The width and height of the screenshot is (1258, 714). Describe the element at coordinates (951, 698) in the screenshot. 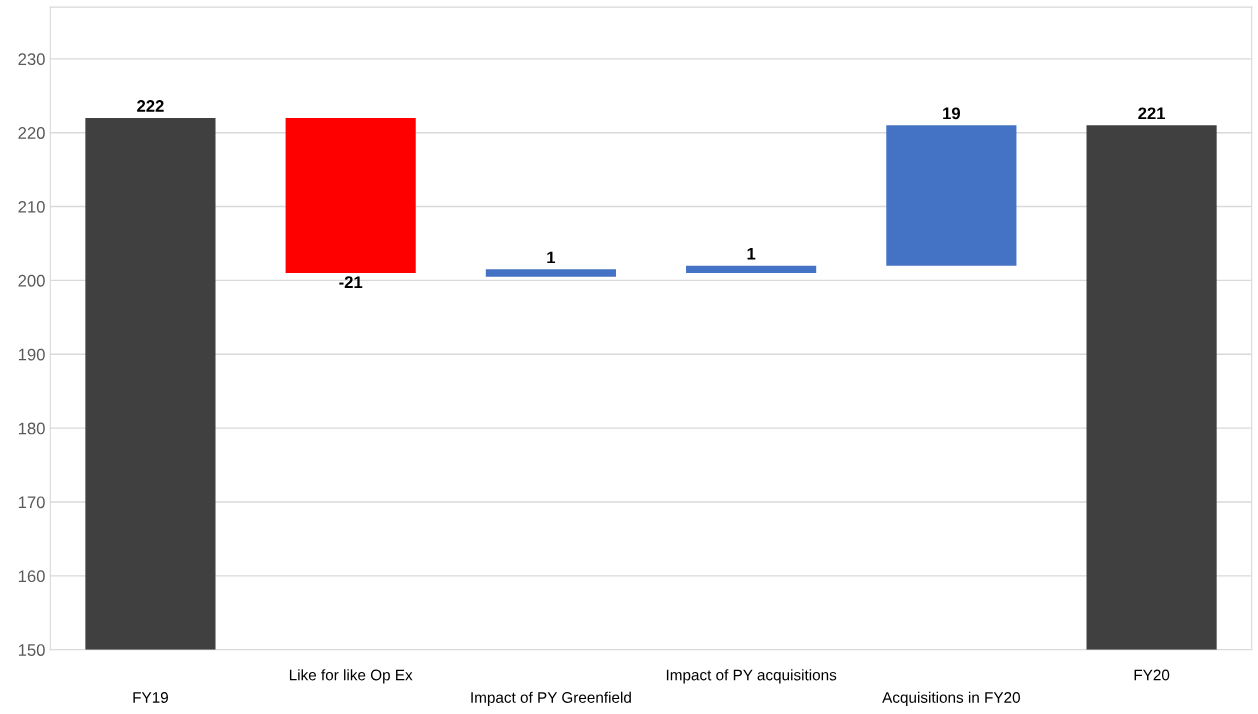

I see `x-tick-label: Acquisitions in FY20` at that location.